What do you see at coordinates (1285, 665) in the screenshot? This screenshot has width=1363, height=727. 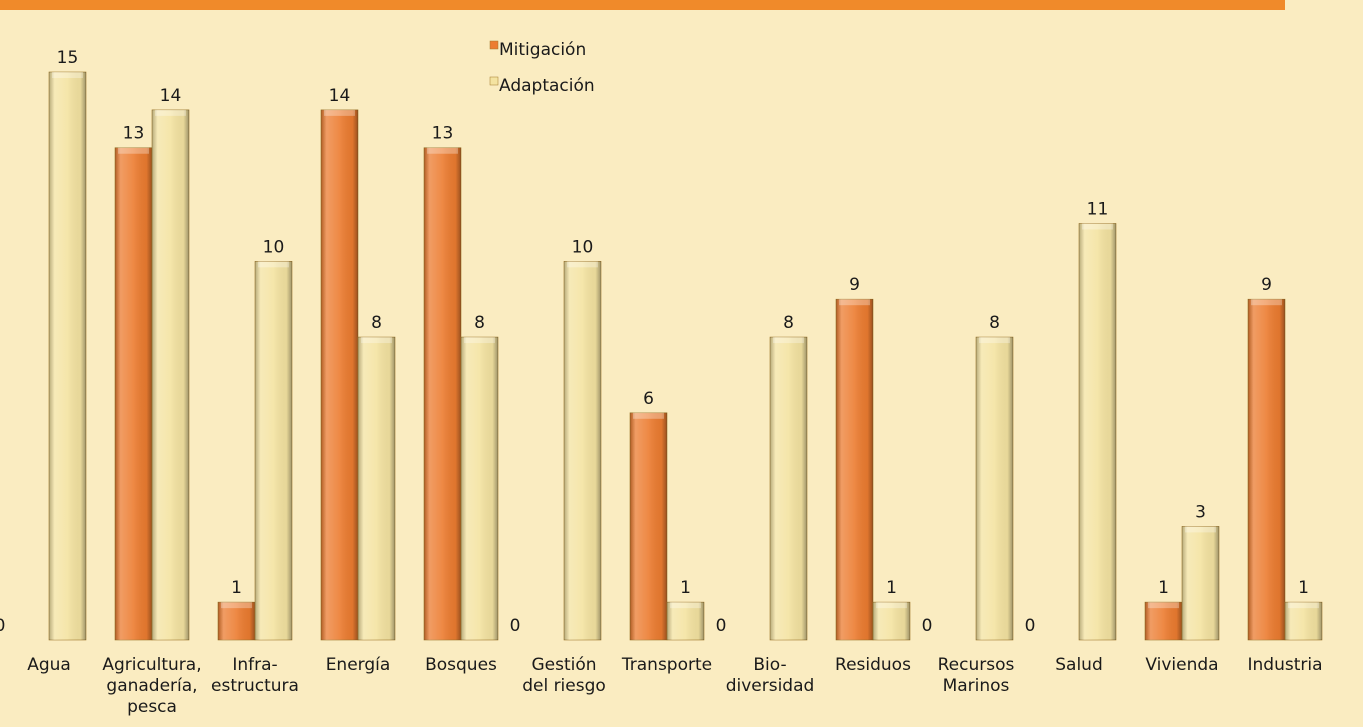 I see `x-tick-label: Industria` at bounding box center [1285, 665].